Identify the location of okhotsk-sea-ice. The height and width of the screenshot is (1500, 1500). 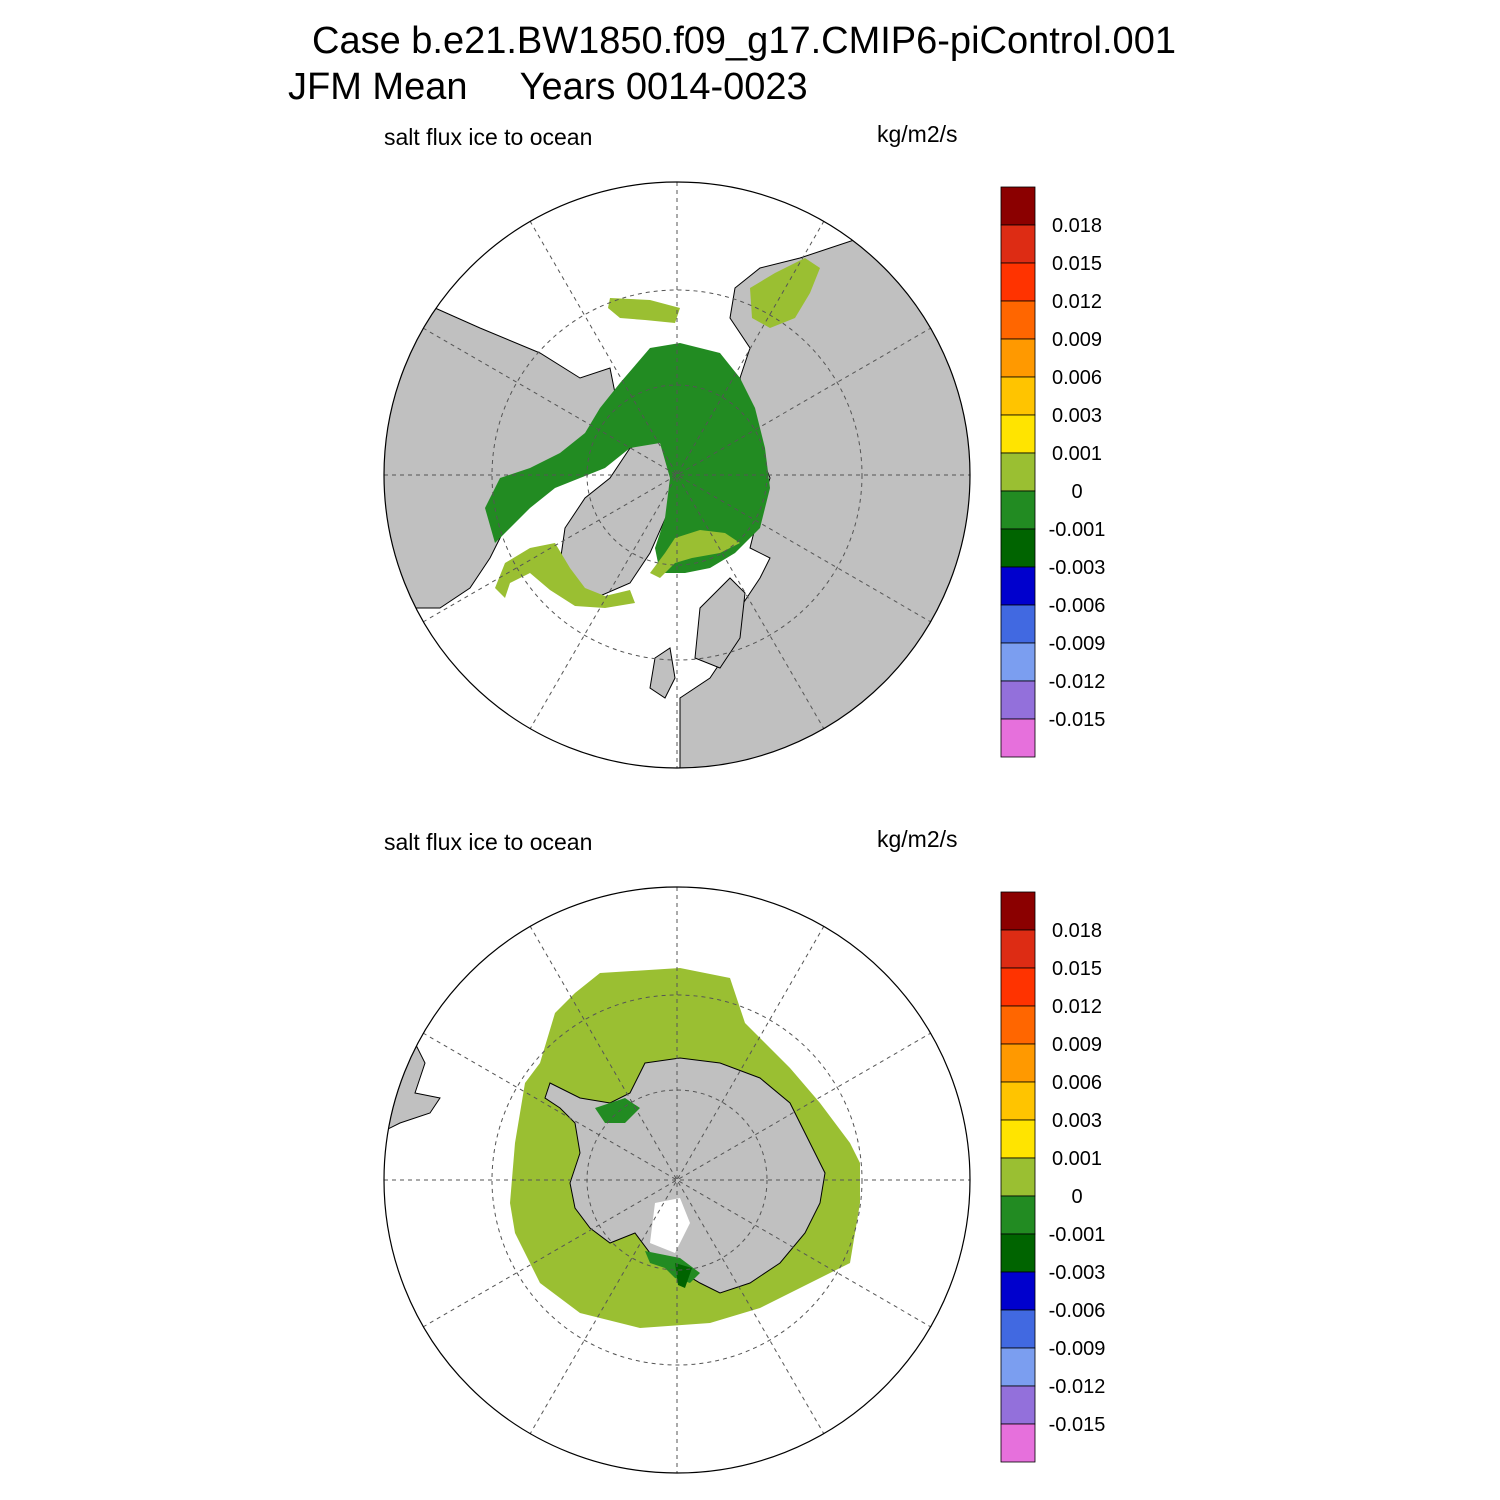
(785, 293).